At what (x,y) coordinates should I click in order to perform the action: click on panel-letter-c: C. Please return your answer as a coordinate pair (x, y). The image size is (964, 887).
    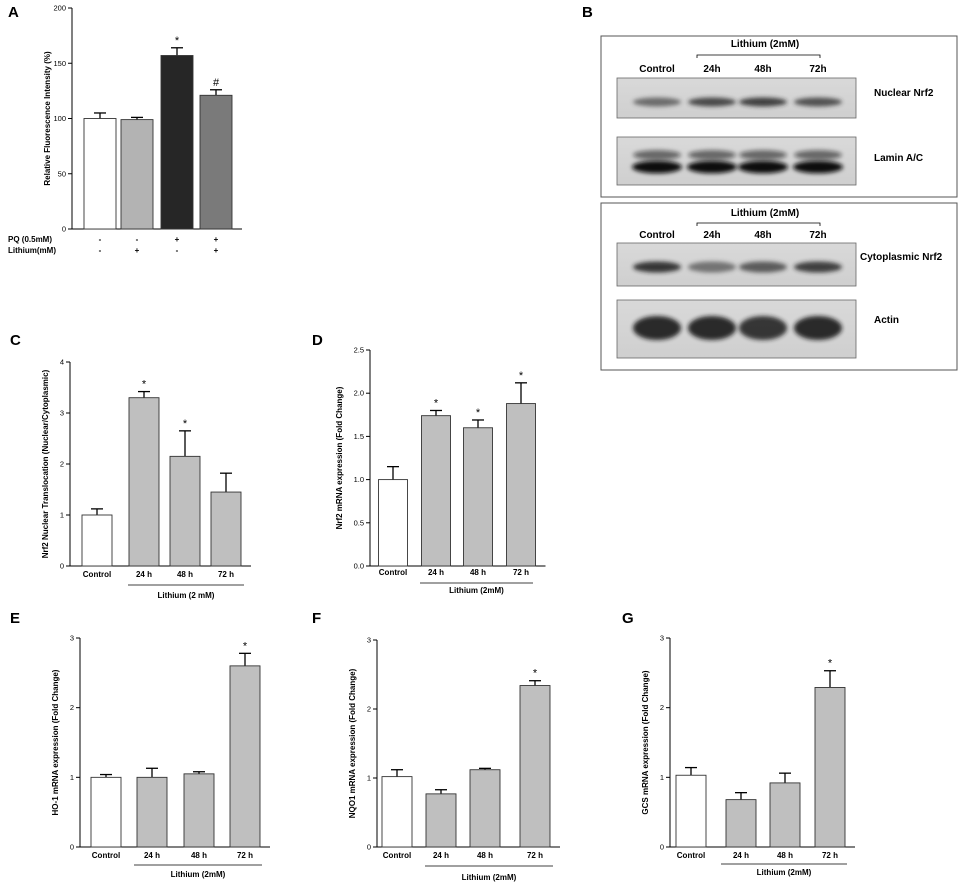
    Looking at the image, I should click on (15, 340).